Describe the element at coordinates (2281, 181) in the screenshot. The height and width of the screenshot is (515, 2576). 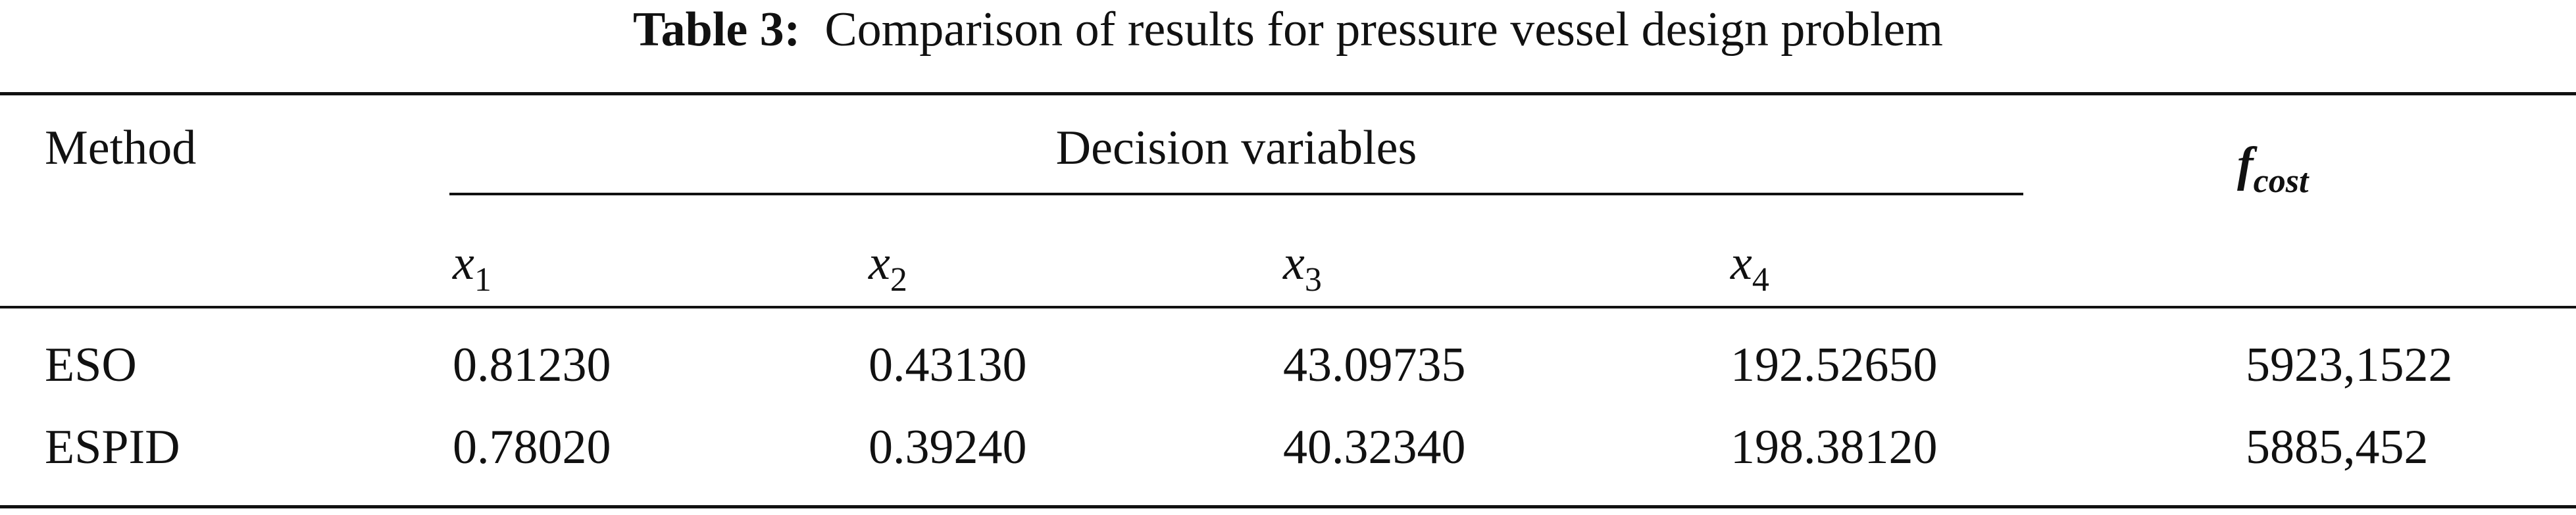
I see `cost-sub: cost` at that location.